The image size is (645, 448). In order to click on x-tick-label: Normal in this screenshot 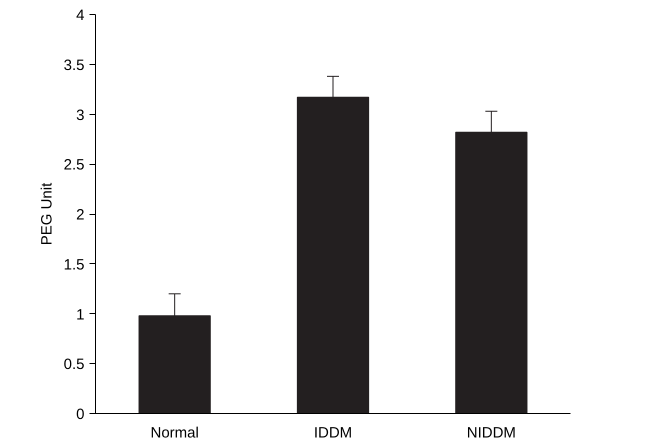, I will do `click(174, 433)`.